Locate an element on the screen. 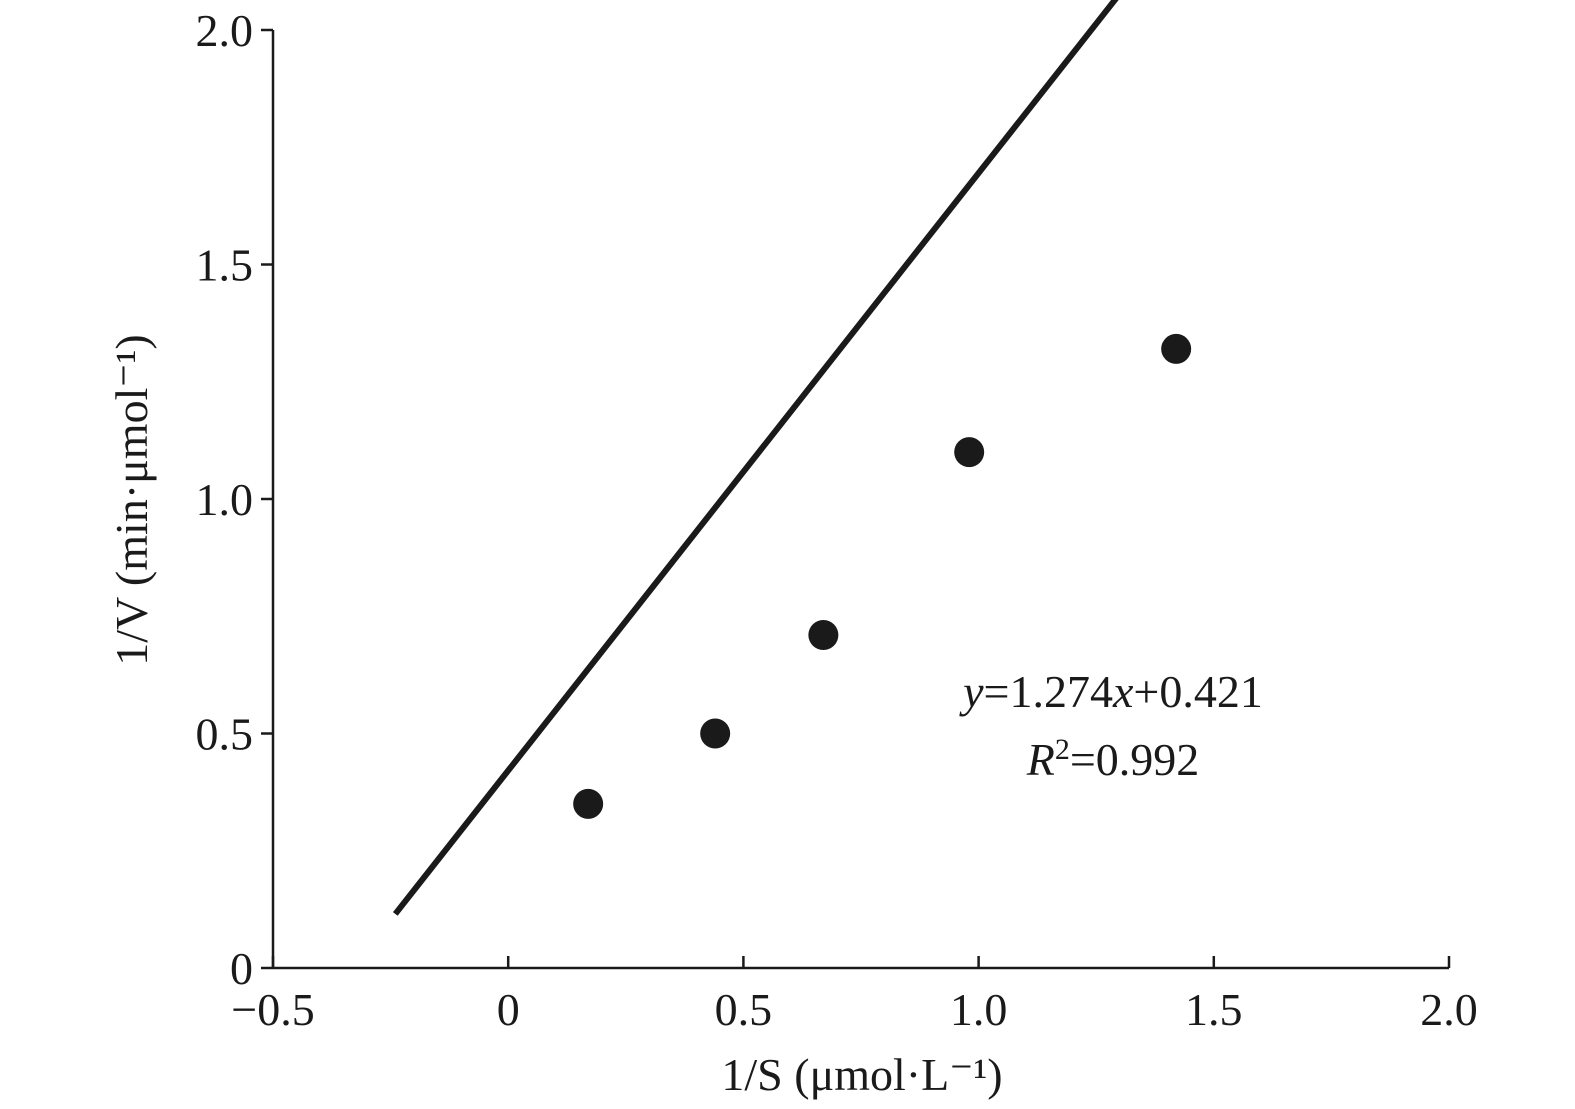 The image size is (1575, 1109). r-squared-var: R is located at coordinates (1040, 759).